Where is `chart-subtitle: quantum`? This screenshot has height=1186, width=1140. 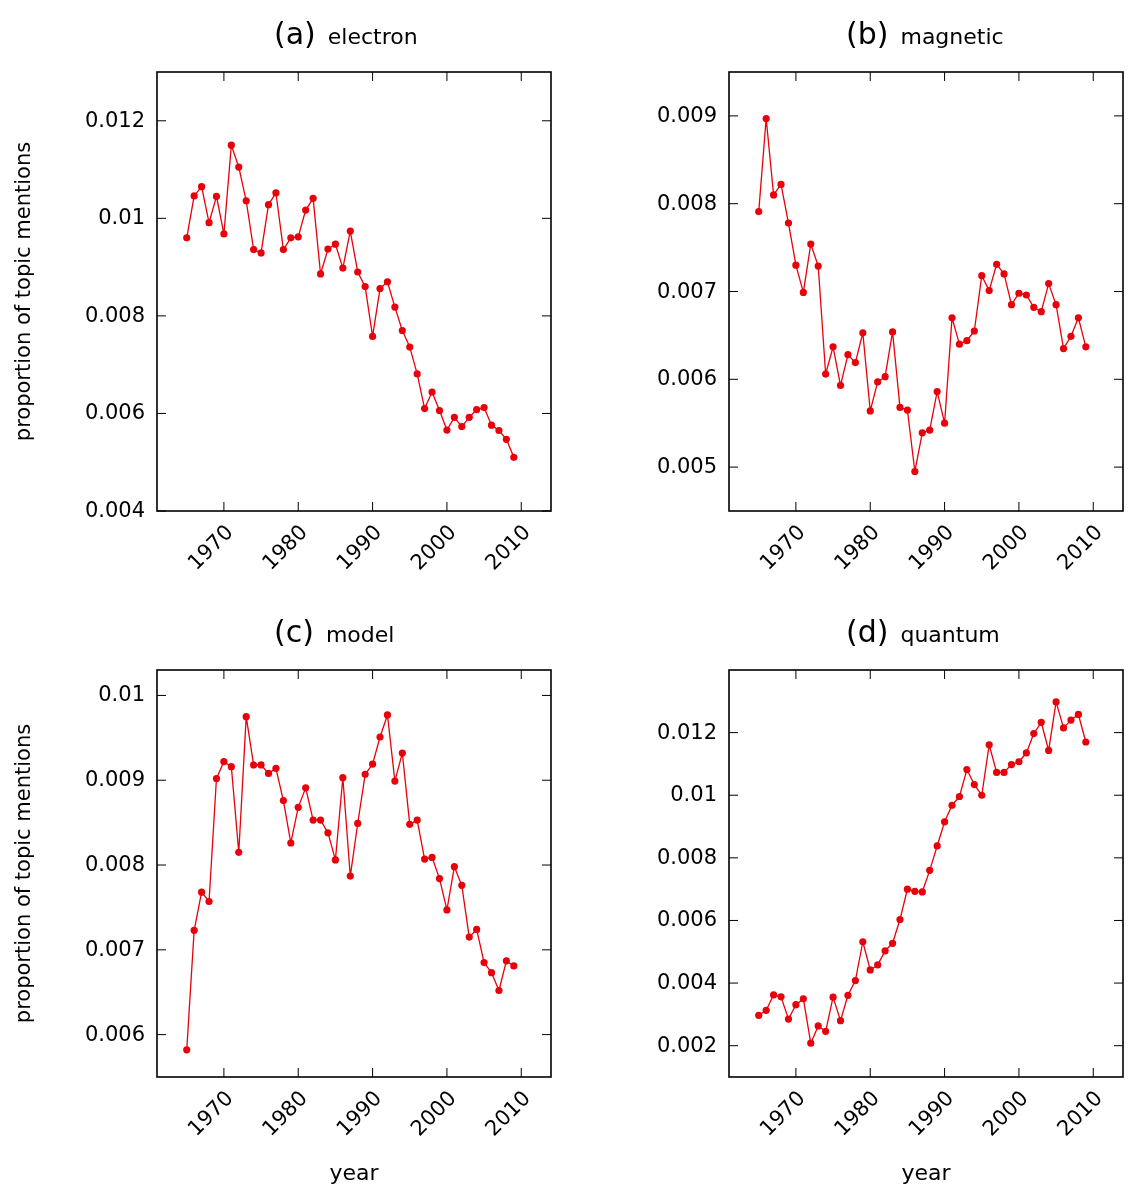 chart-subtitle: quantum is located at coordinates (950, 634).